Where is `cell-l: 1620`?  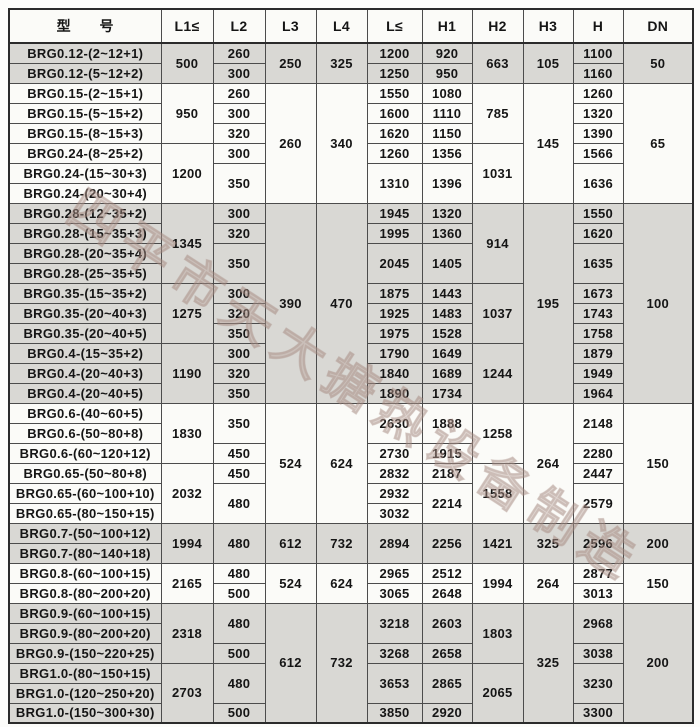
cell-l: 1620 is located at coordinates (394, 133).